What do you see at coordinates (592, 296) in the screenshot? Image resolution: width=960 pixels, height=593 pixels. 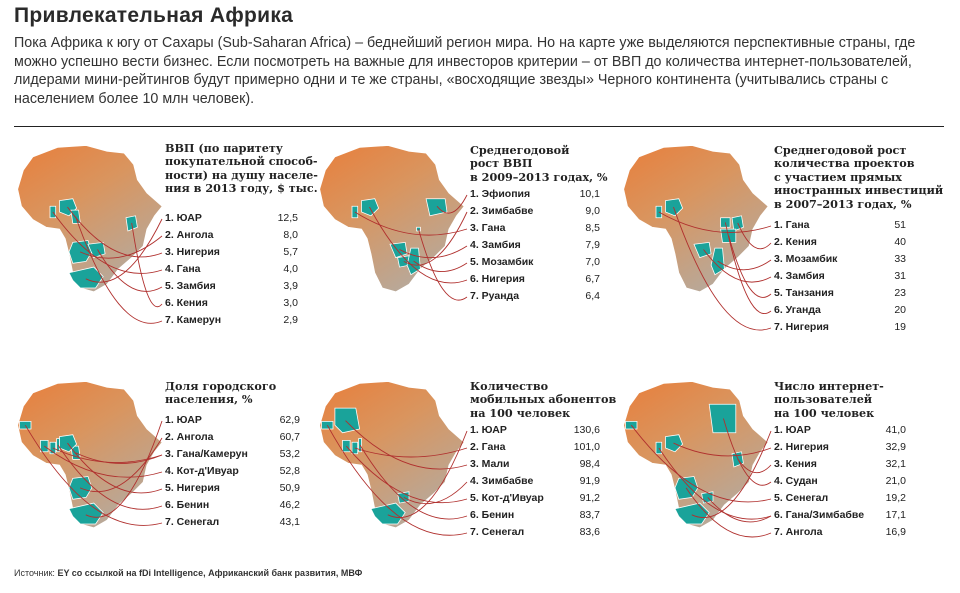 I see `rank-value: 6,4` at bounding box center [592, 296].